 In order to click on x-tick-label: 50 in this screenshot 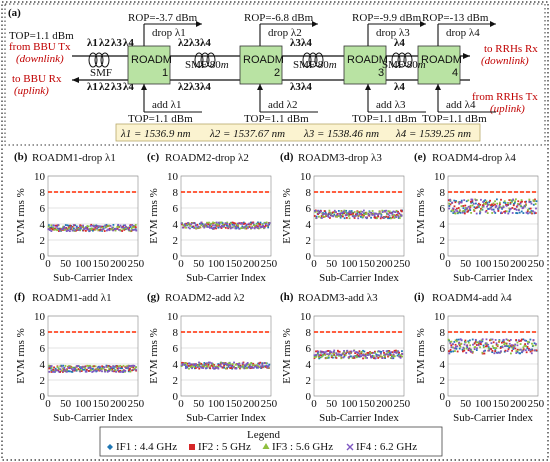, I will do `click(466, 404)`.